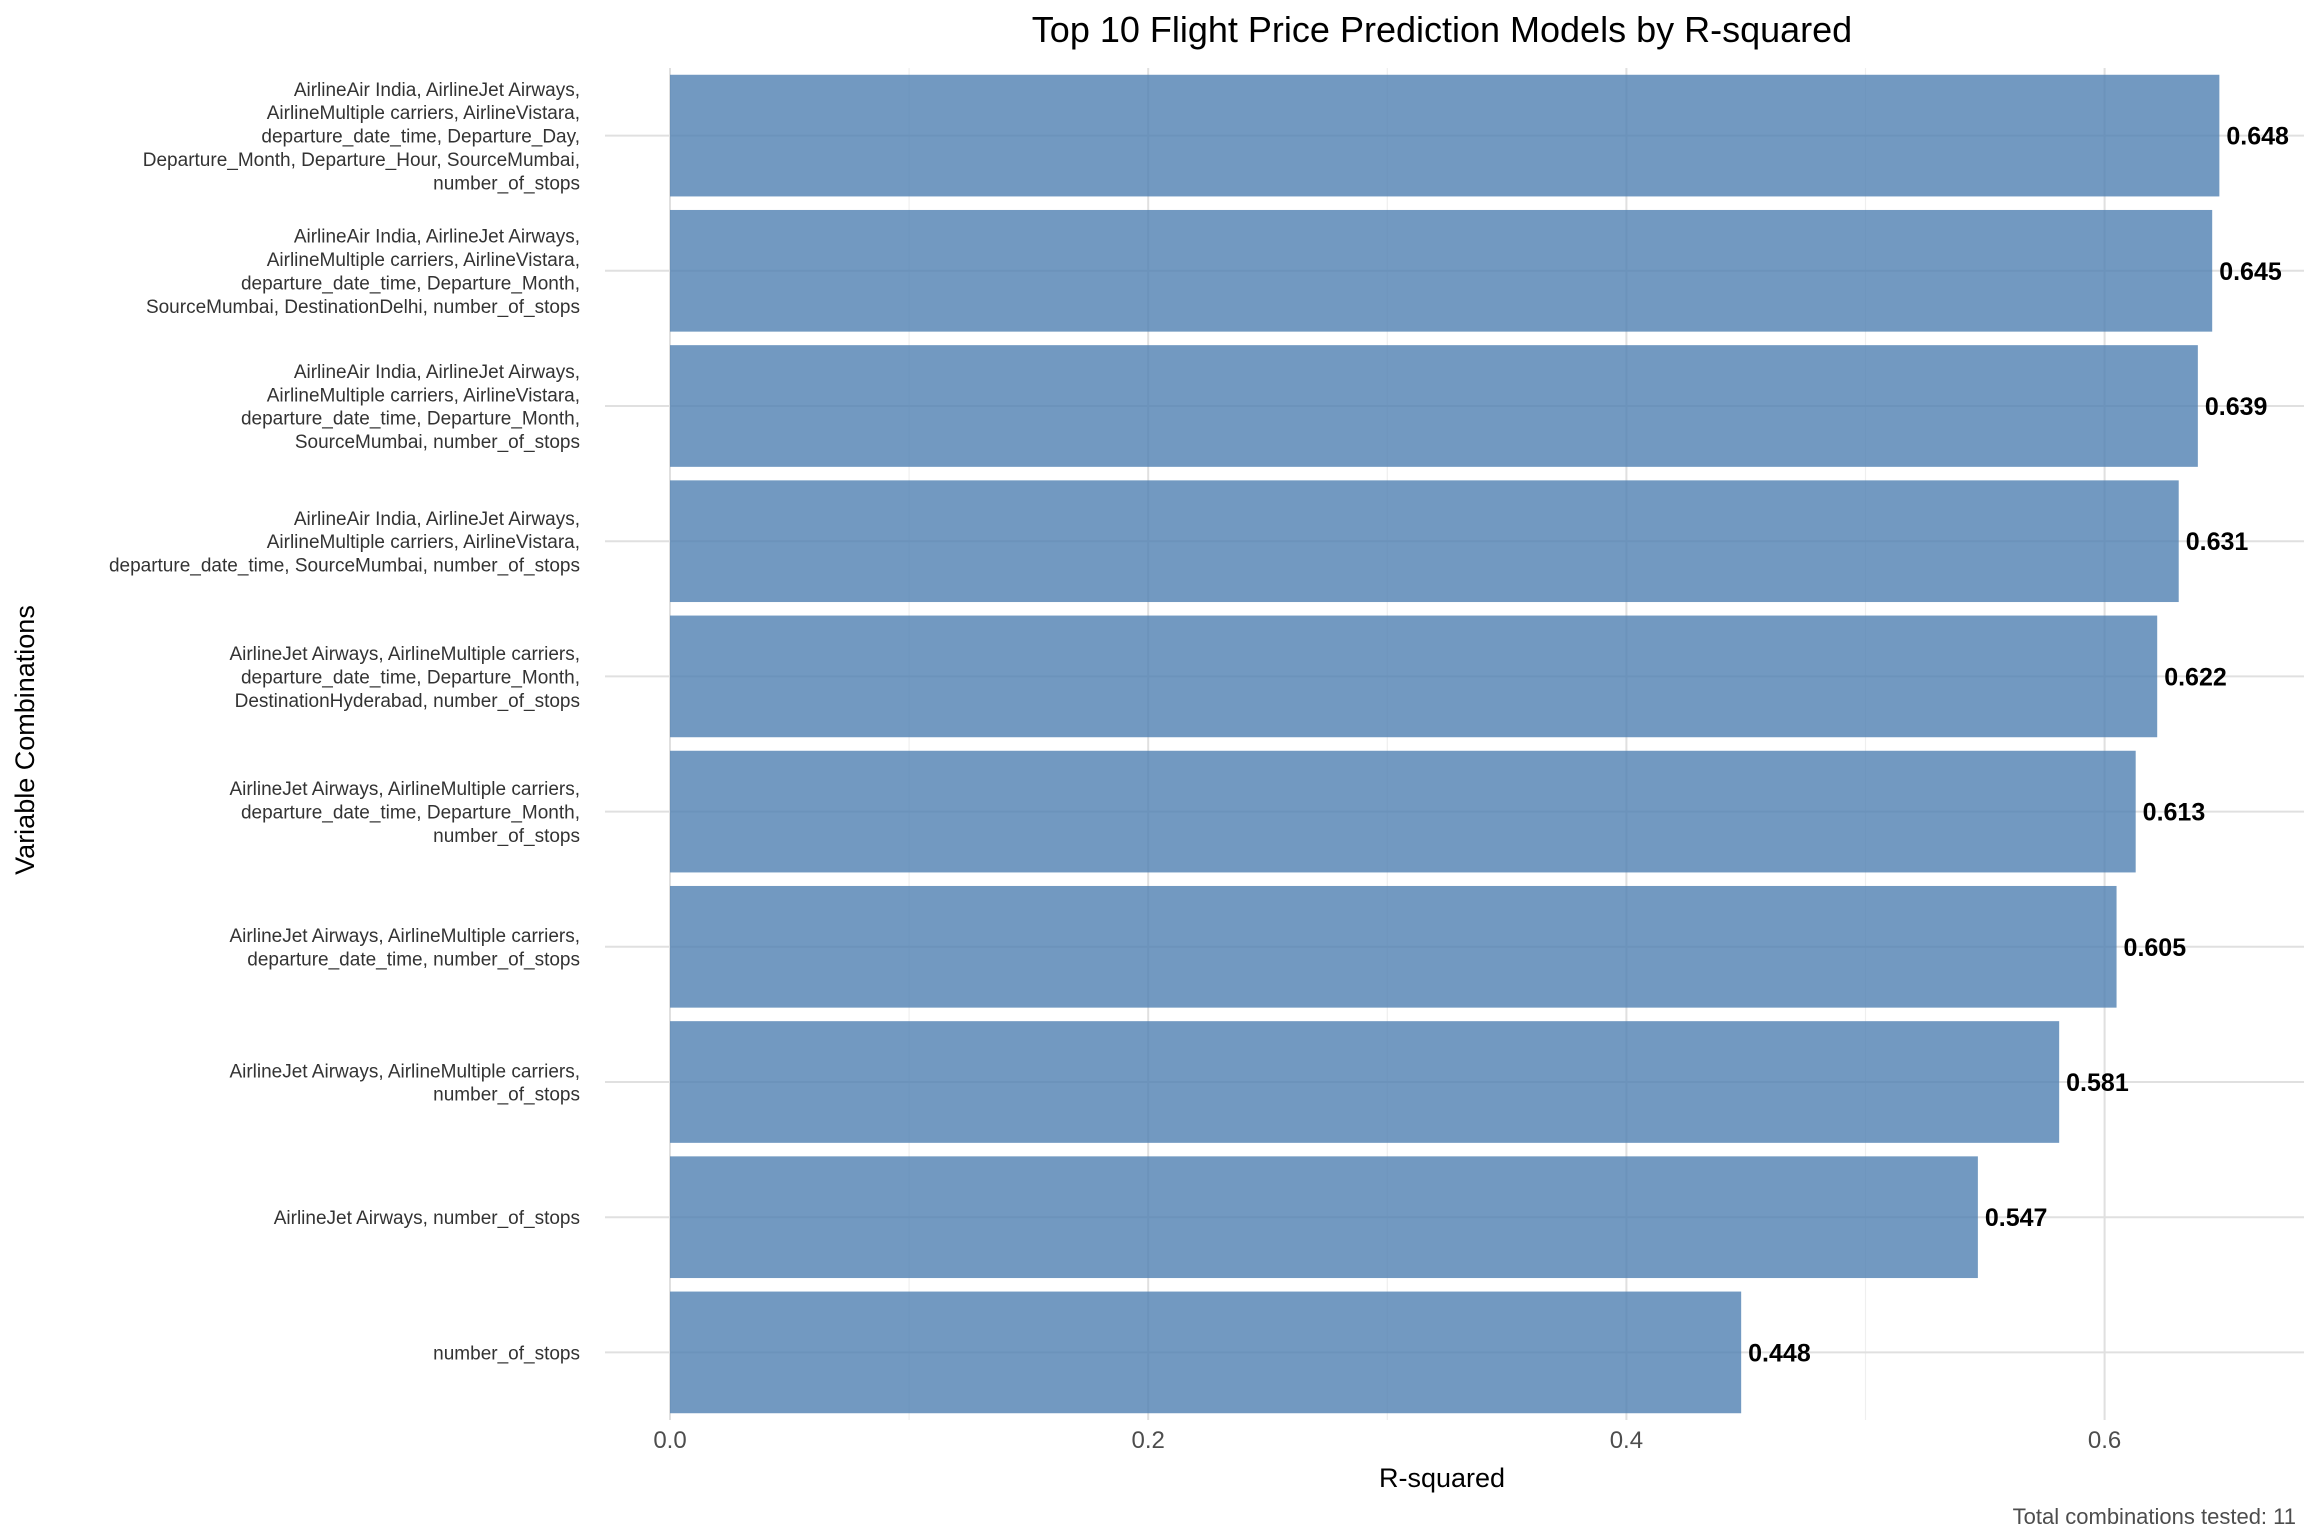 This screenshot has height=1536, width=2304. What do you see at coordinates (420, 137) in the screenshot?
I see `y-tick-label-line: departure_date_time, Departure_Day,` at bounding box center [420, 137].